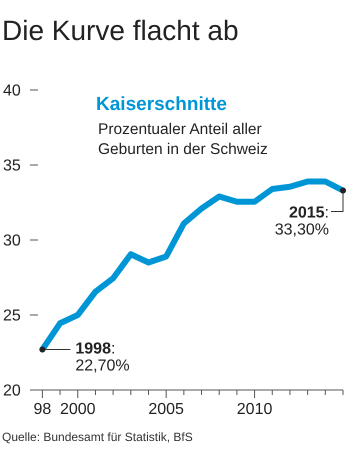 This screenshot has width=348, height=451. I want to click on source-note: Quelle: Bundesamt für Statistik, BfS, so click(97, 437).